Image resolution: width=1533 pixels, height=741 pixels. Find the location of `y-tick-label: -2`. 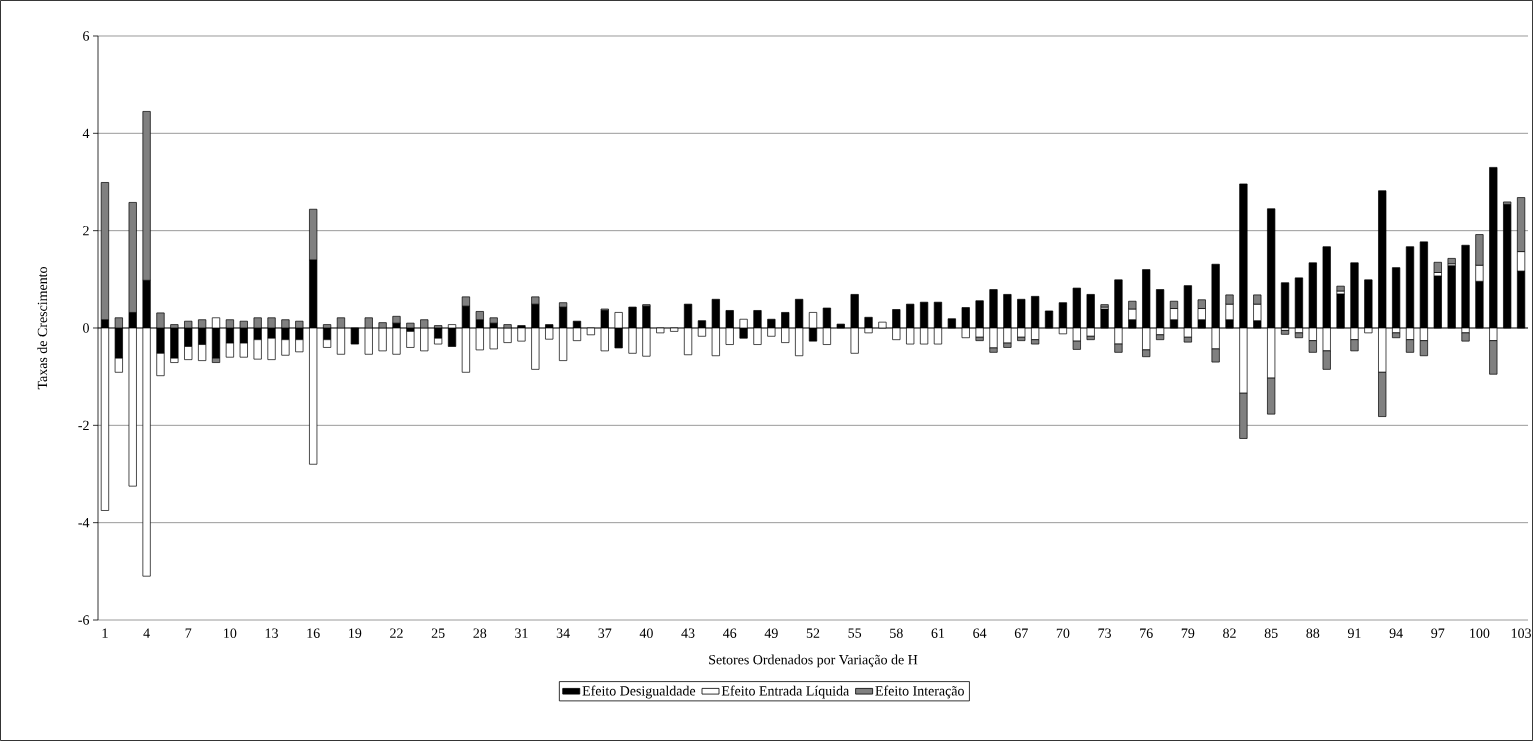

y-tick-label: -2 is located at coordinates (83, 425).